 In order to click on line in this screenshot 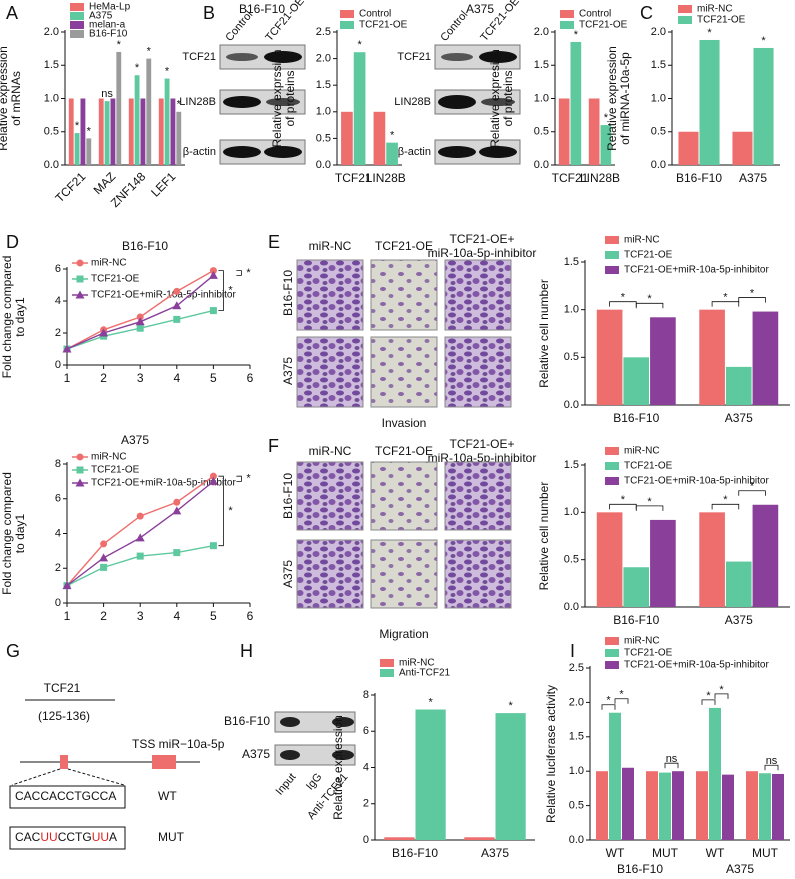, I will do `click(140, 309)`.